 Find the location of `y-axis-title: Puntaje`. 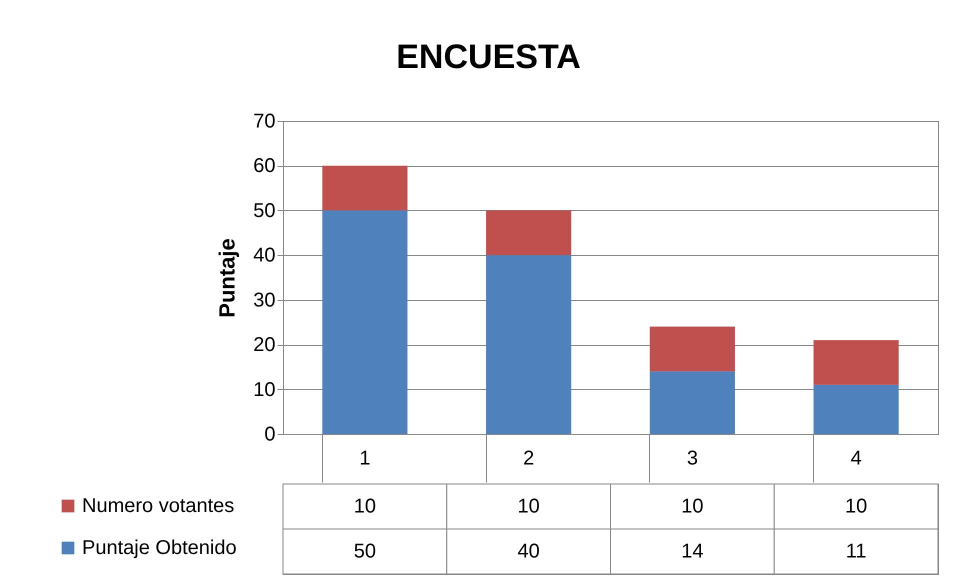

y-axis-title: Puntaje is located at coordinates (227, 278).